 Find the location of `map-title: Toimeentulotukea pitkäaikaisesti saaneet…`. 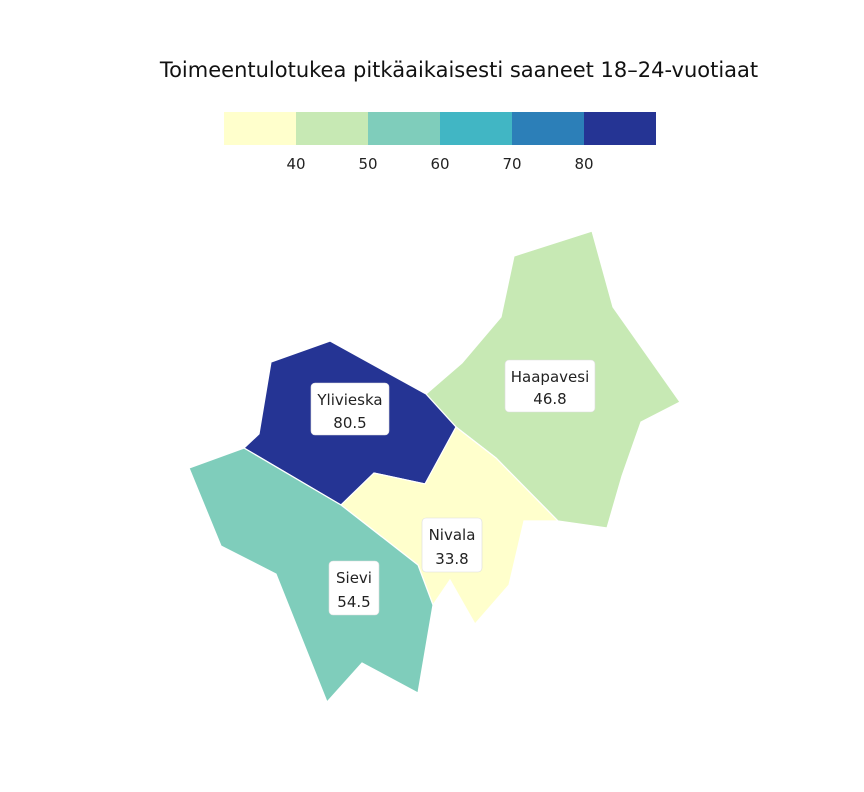

map-title: Toimeentulotukea pitkäaikaisesti saaneet… is located at coordinates (458, 70).